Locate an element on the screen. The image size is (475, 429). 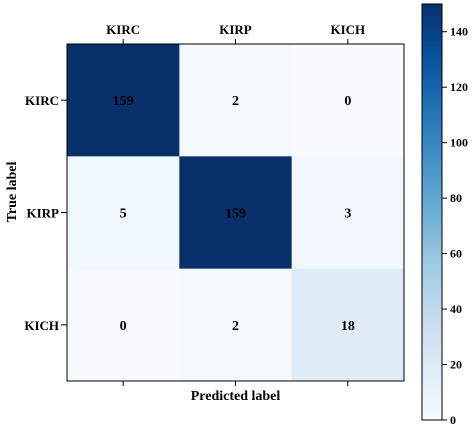
heatmap-cell-r2-c0 is located at coordinates (123, 325).